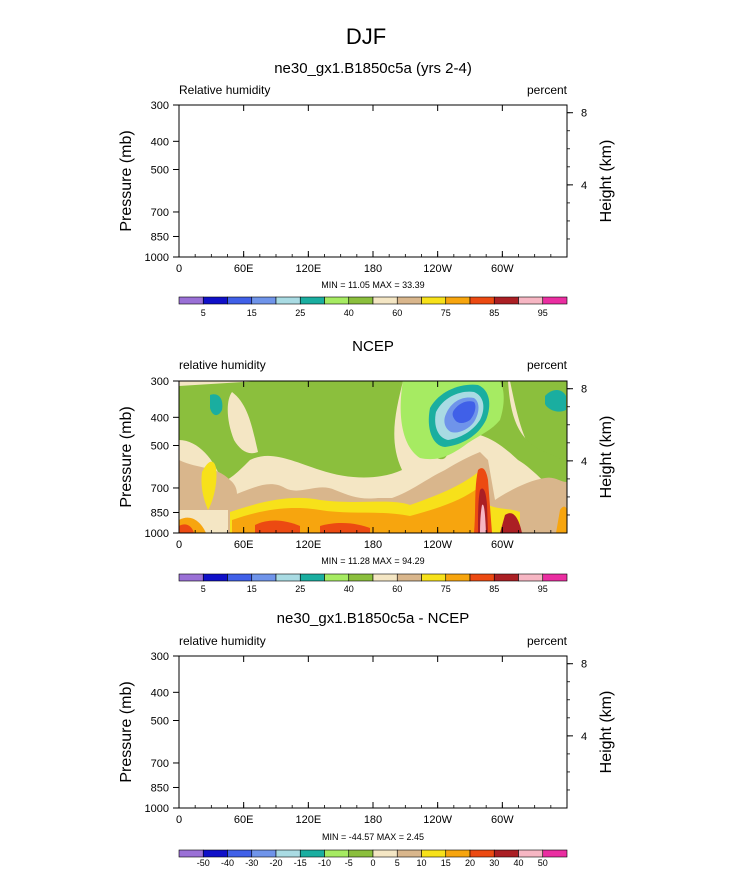 This screenshot has width=733, height=888. Describe the element at coordinates (126, 180) in the screenshot. I see `panel-model-ylabel: Pressure (mb)` at that location.